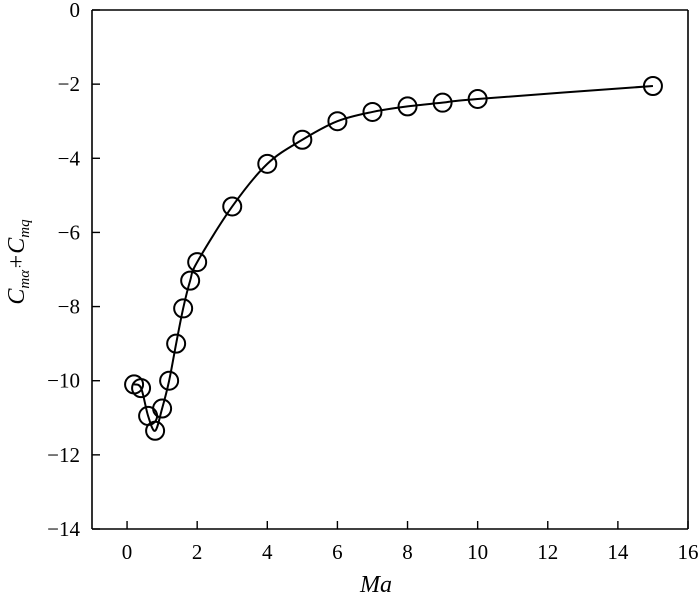 The width and height of the screenshot is (700, 597). I want to click on x-tick-label-7: 14, so click(618, 552).